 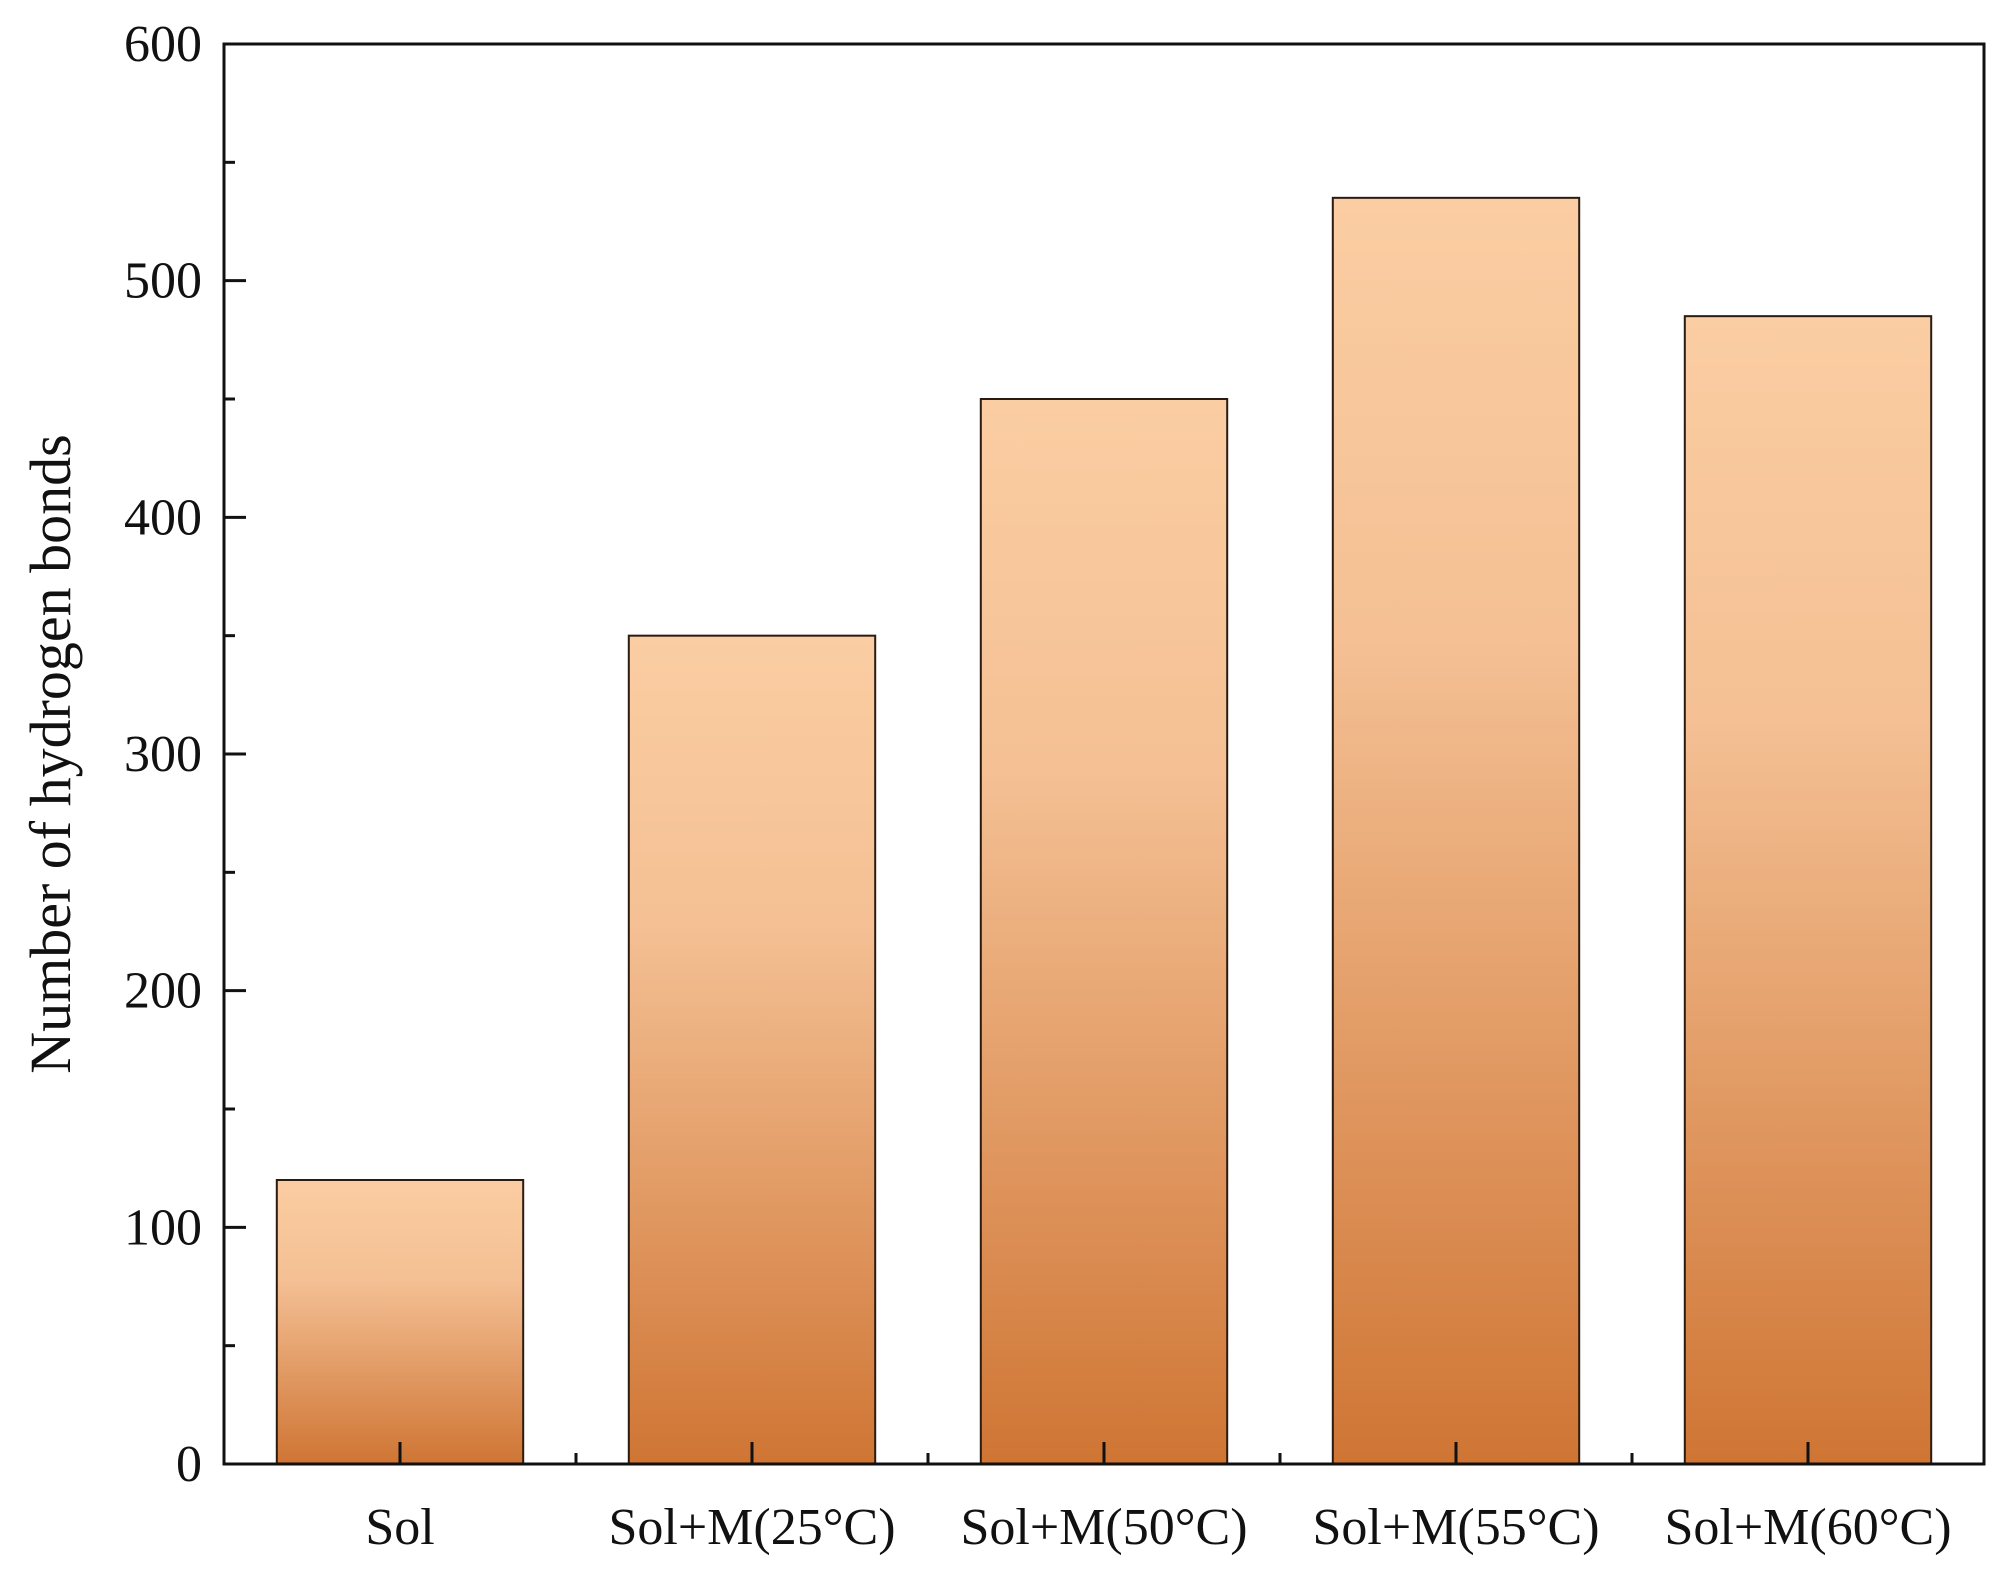 I want to click on y-tick-label: 100, so click(x=163, y=1227).